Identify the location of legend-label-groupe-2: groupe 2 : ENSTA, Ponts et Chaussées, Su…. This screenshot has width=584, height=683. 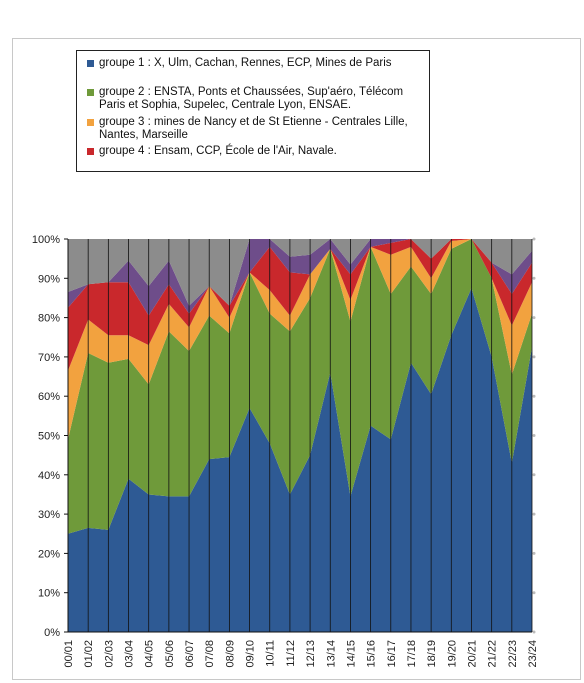
(251, 98).